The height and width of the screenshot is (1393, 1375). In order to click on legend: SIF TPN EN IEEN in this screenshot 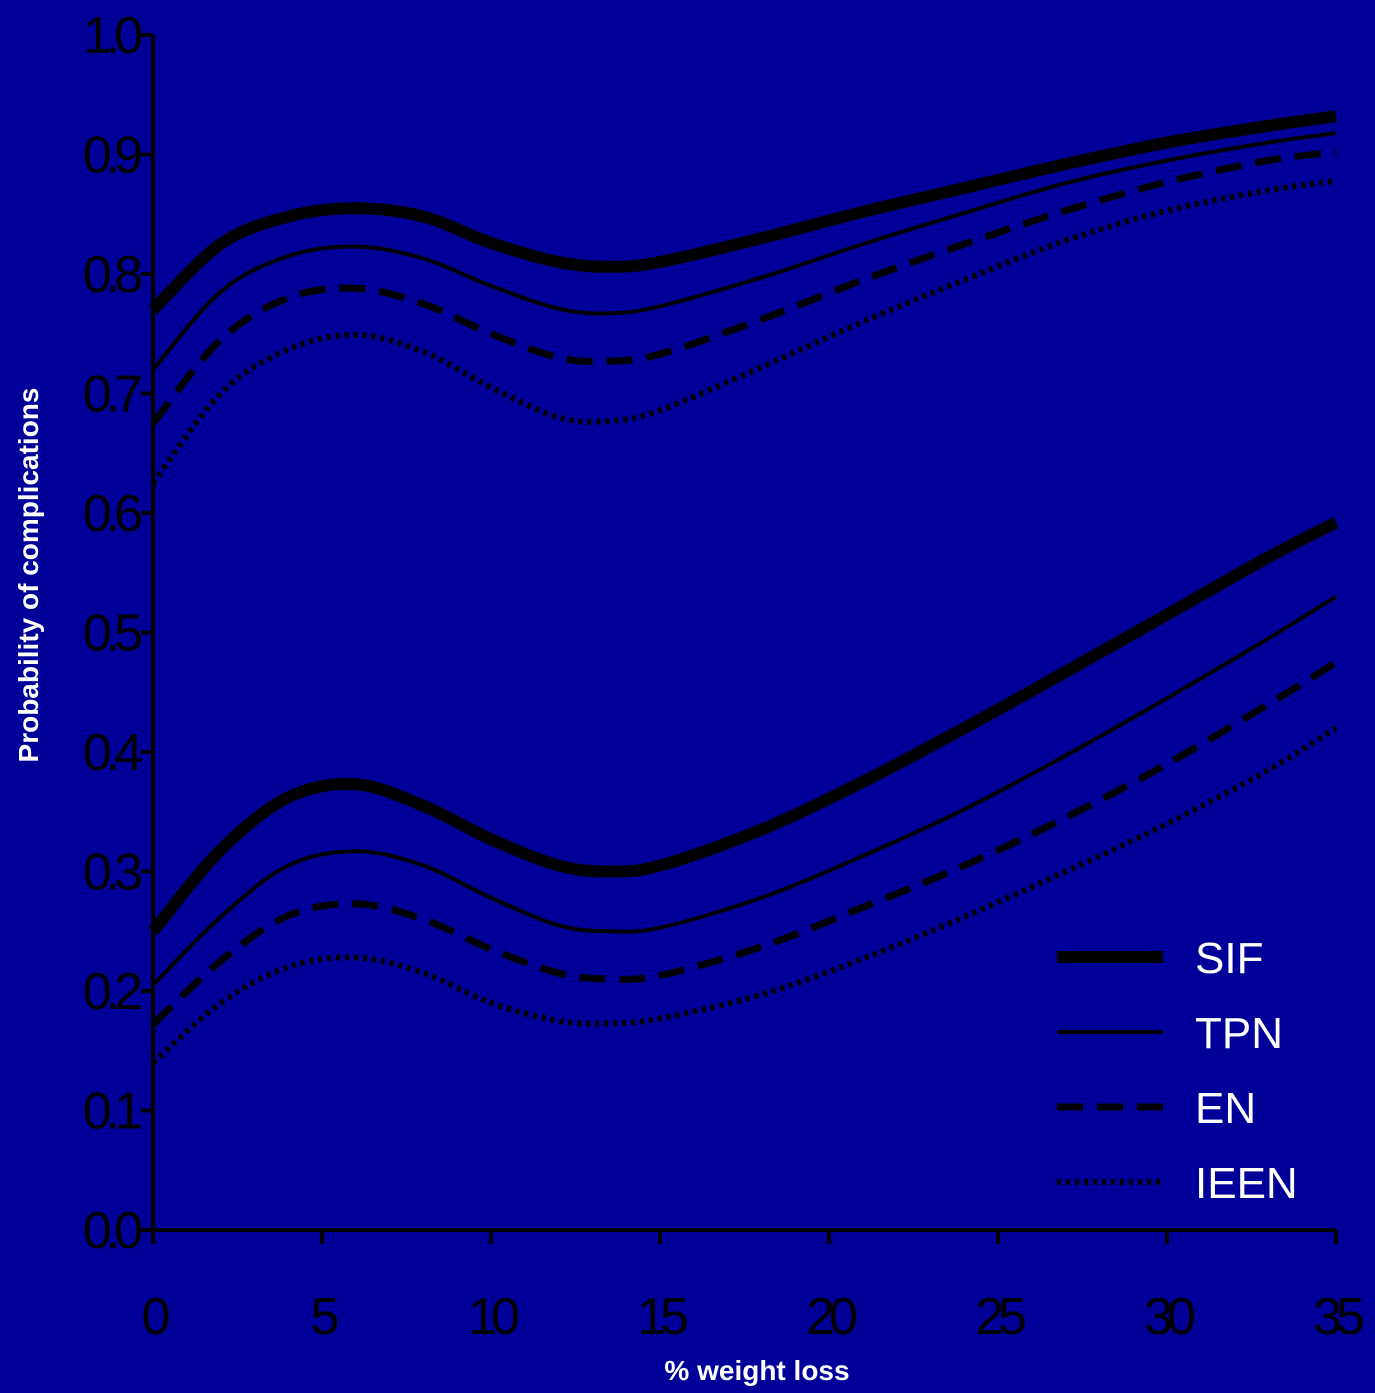, I will do `click(1177, 1071)`.